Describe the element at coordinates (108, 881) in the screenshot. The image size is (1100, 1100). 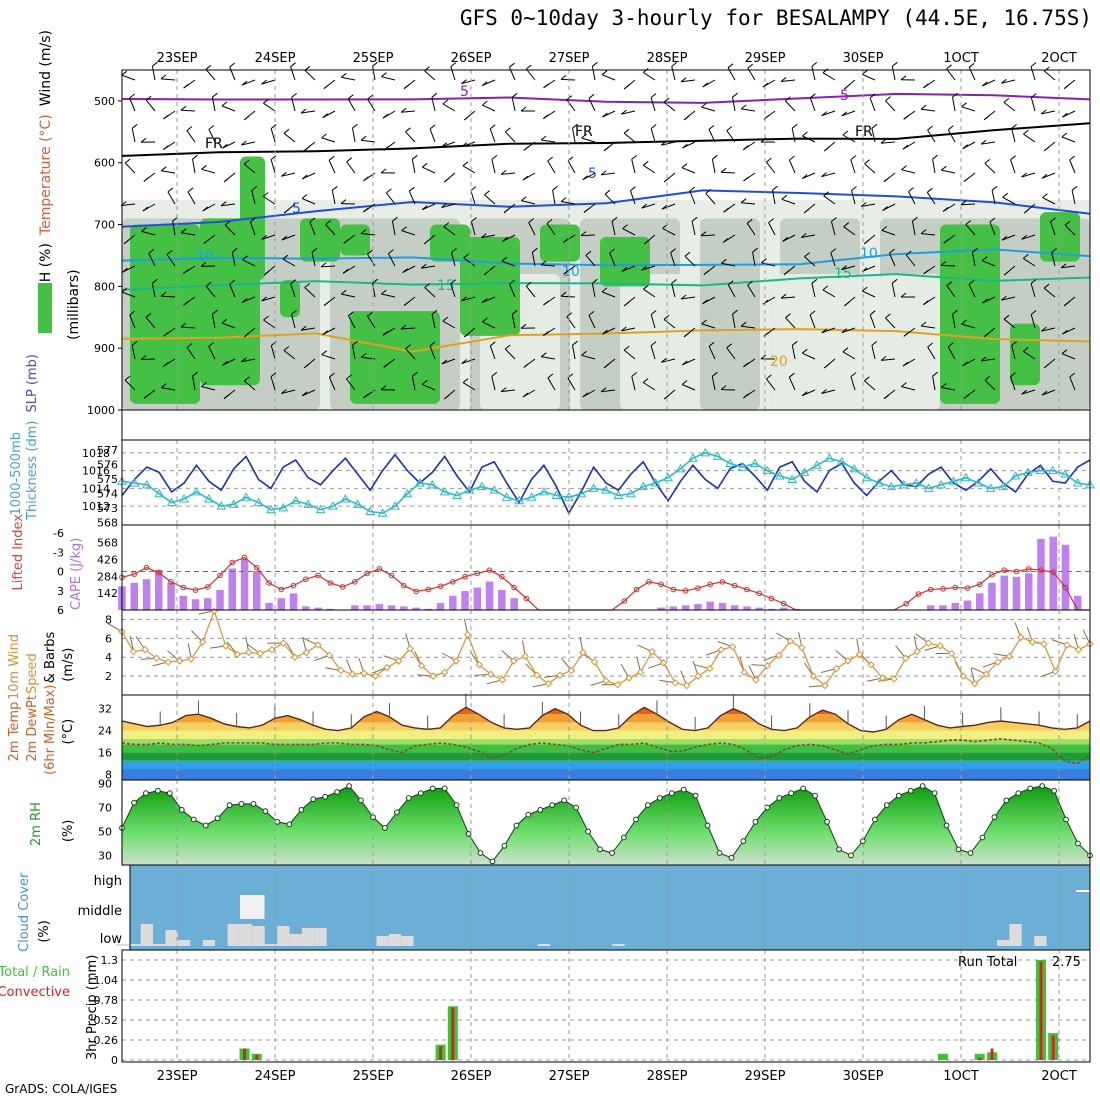
I see `cloud-level-label: high` at that location.